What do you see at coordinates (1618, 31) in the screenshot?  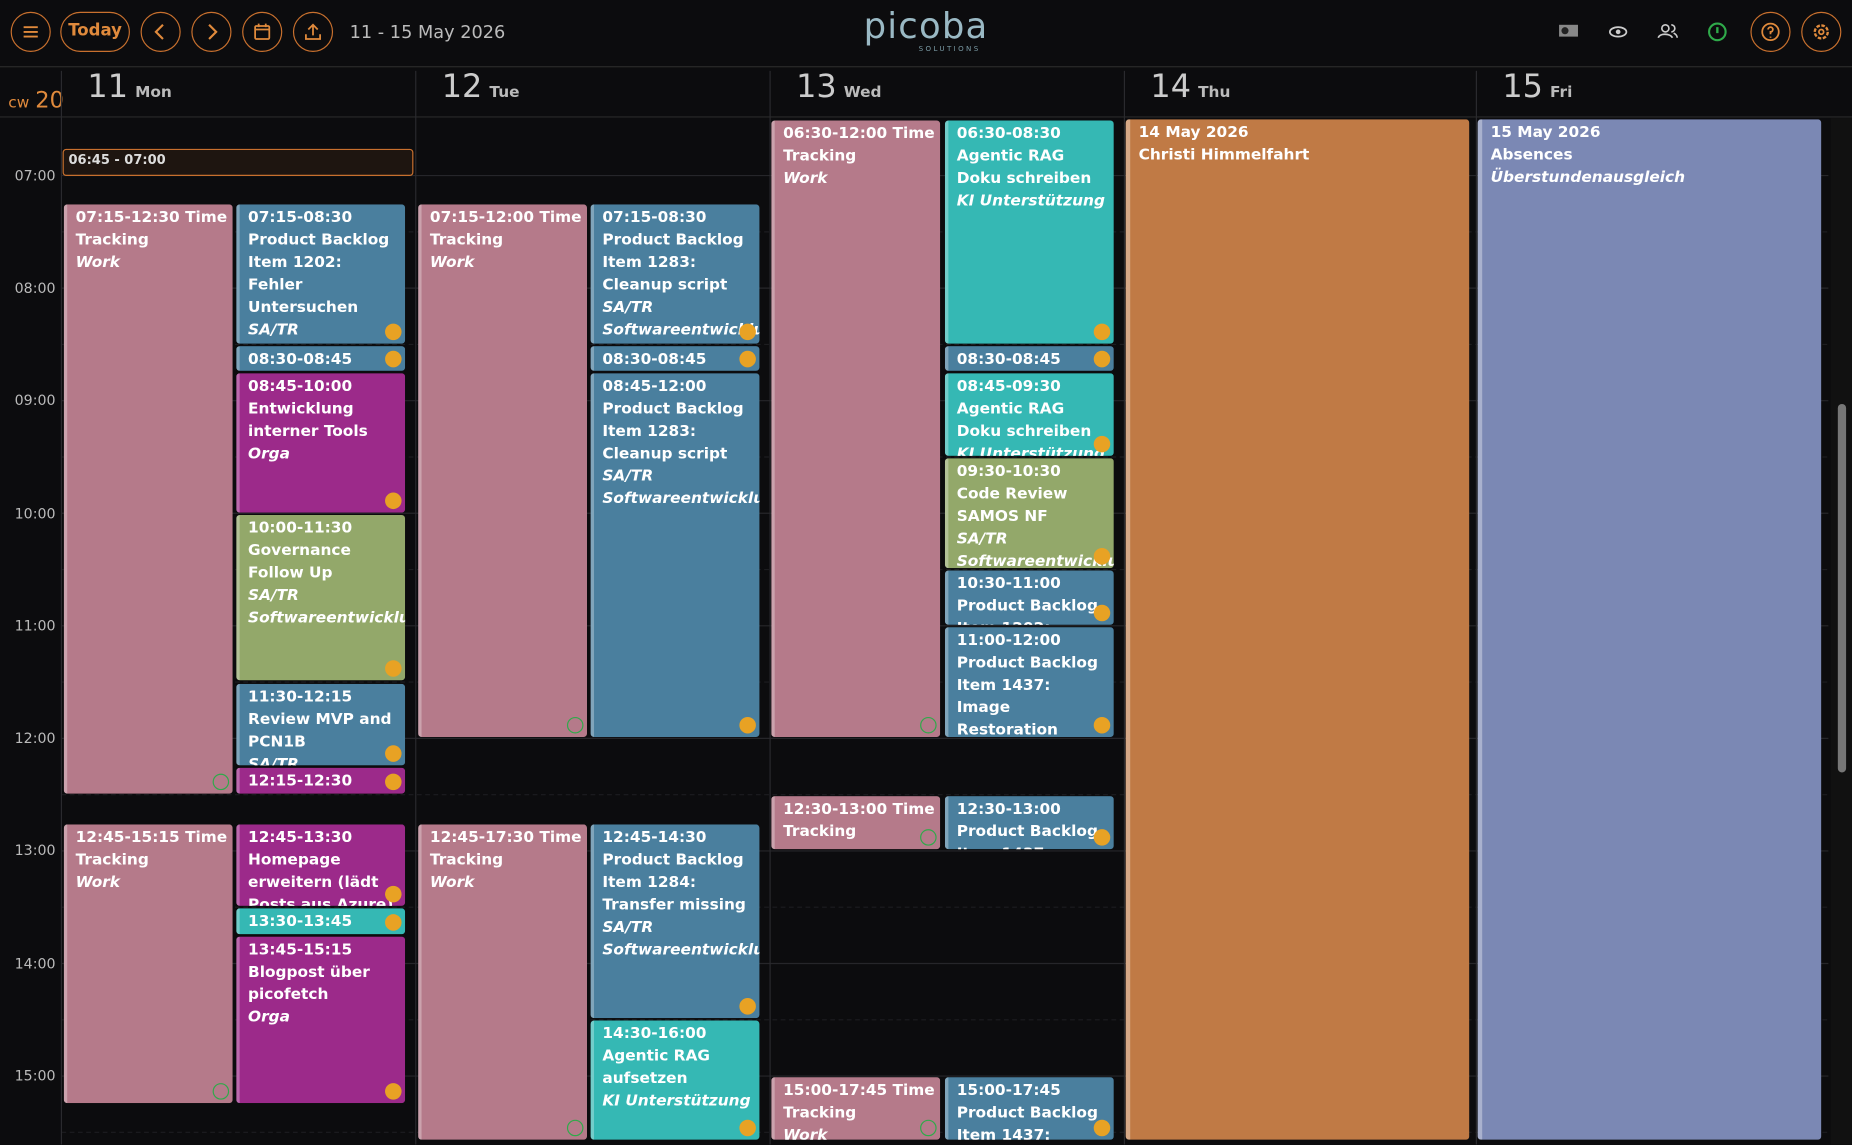 I see `view-icon` at bounding box center [1618, 31].